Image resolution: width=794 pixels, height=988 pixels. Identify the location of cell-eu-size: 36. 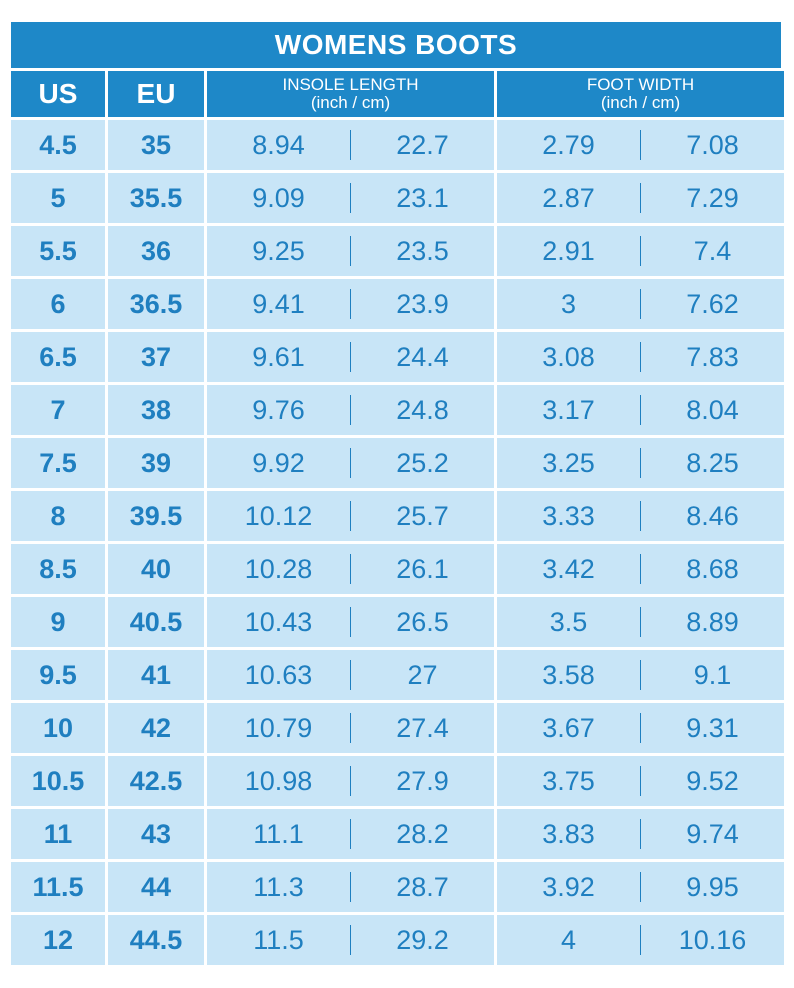
(156, 251).